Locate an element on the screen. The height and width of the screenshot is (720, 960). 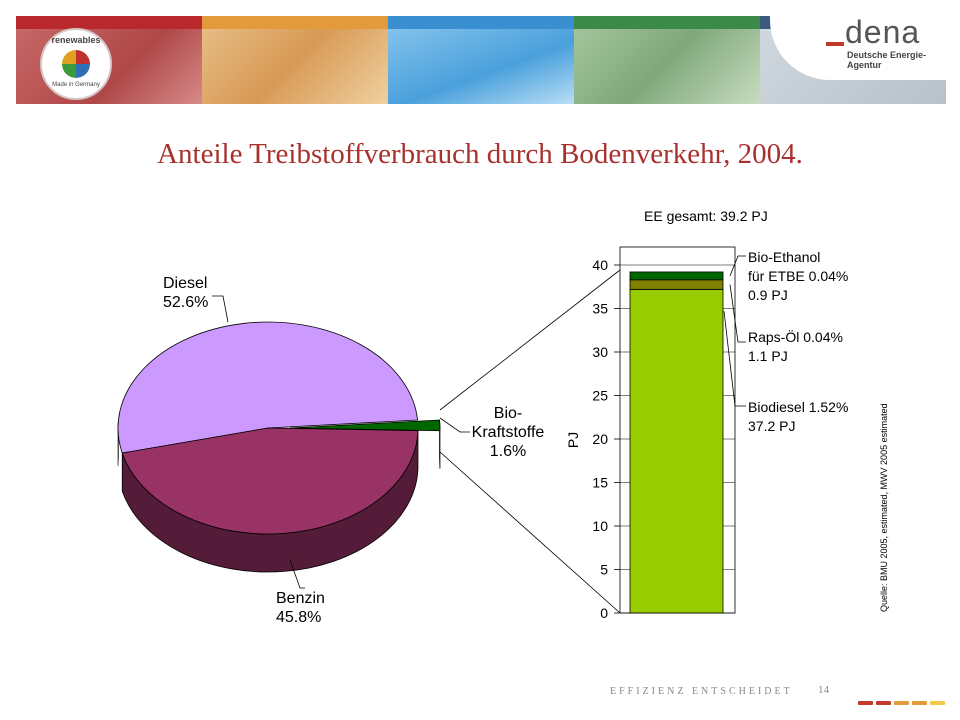
banner-strip-biomass is located at coordinates (295, 60).